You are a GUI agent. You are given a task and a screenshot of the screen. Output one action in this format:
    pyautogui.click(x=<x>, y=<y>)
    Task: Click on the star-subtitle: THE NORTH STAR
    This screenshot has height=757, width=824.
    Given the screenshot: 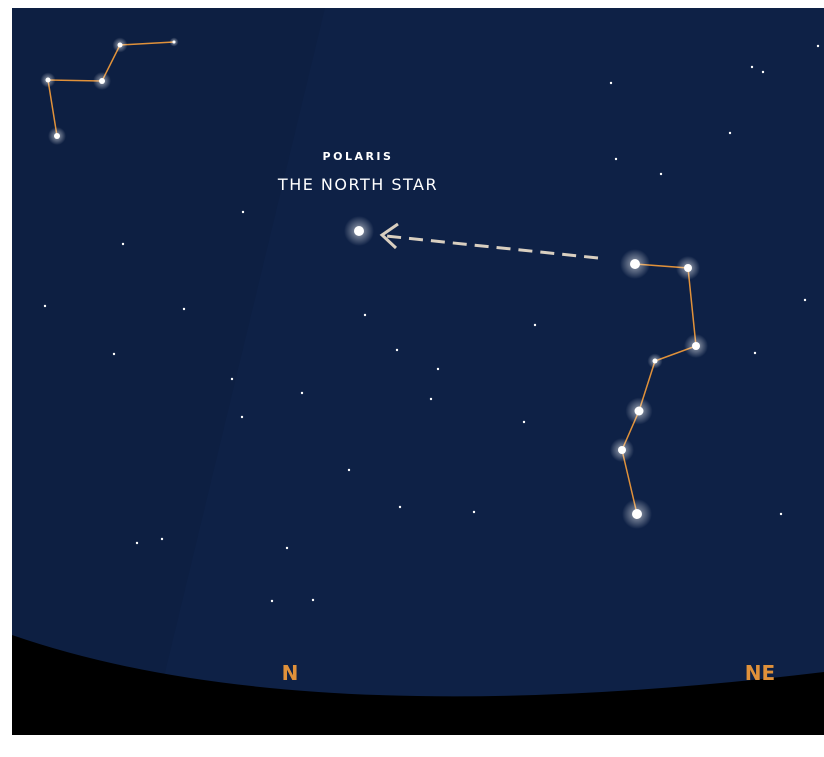 What is the action you would take?
    pyautogui.click(x=357, y=184)
    